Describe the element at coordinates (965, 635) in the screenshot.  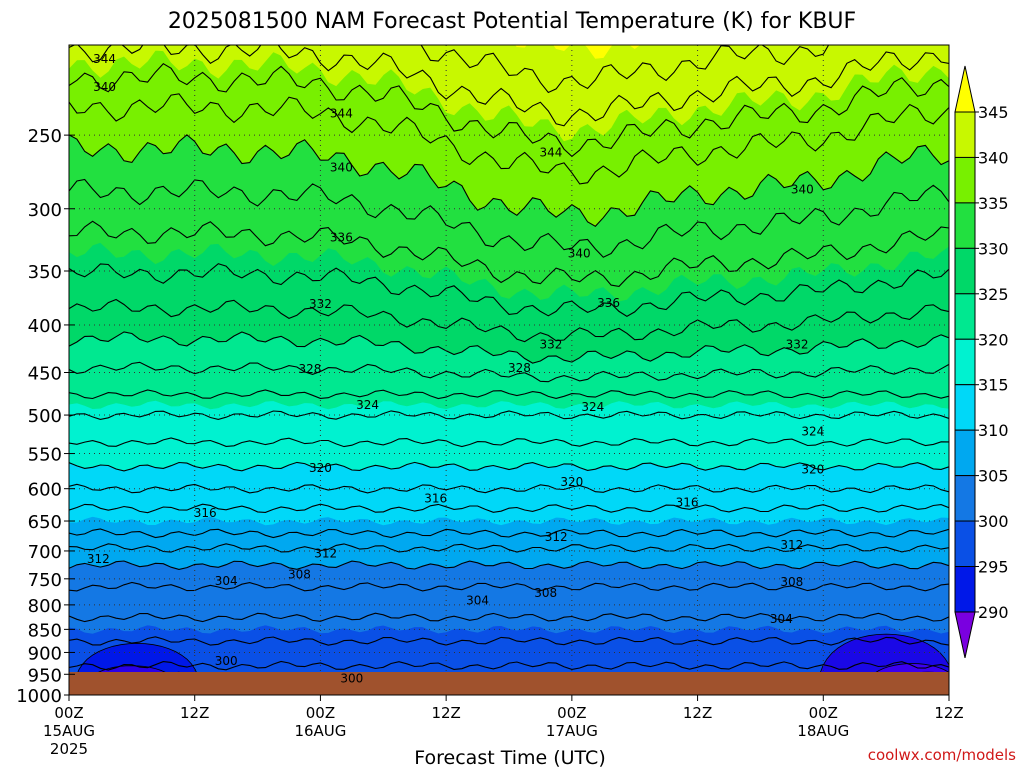
I see `colorbar-bottom-arrow` at that location.